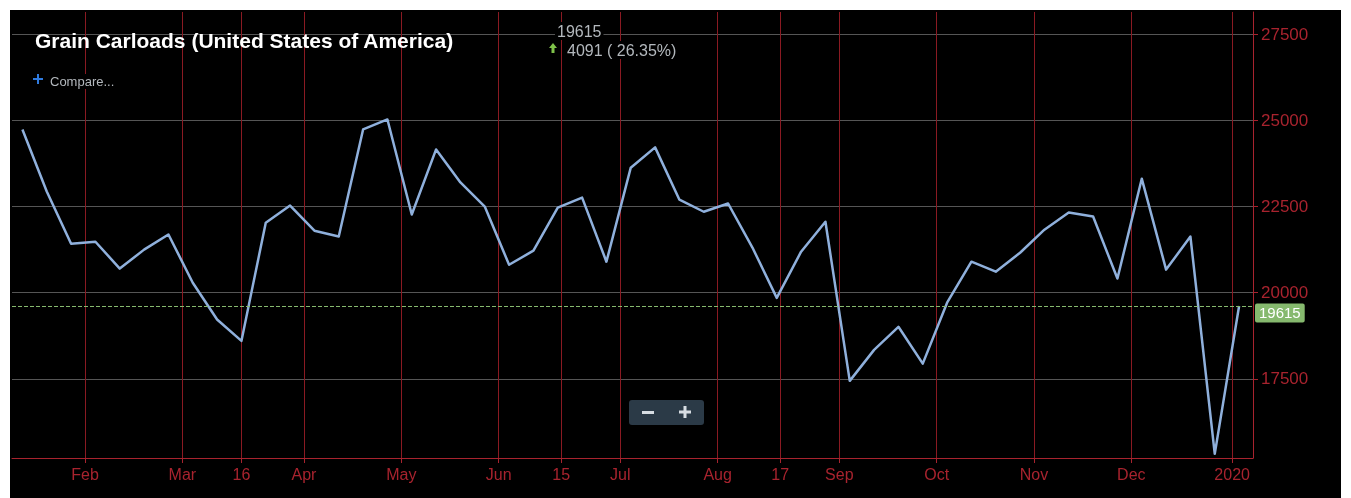 The image size is (1351, 498). I want to click on y-tick-label: 25000, so click(1285, 120).